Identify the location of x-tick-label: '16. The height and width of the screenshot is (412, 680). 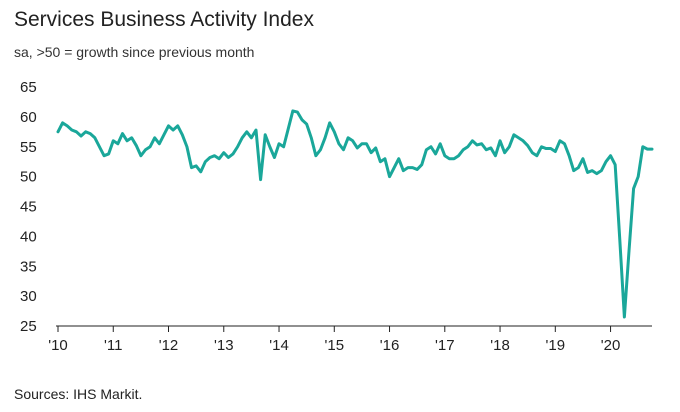
(390, 345).